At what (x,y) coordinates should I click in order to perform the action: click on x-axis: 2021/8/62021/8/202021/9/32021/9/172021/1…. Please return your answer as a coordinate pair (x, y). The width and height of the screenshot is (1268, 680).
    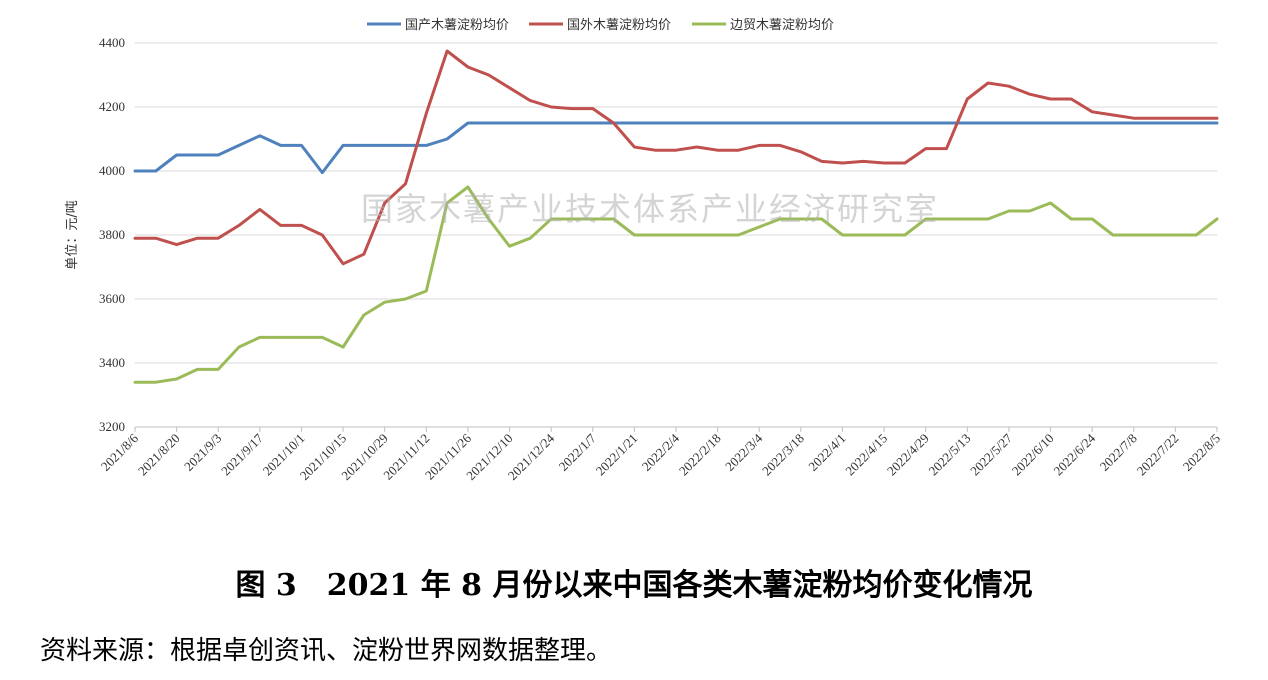
    Looking at the image, I should click on (660, 454).